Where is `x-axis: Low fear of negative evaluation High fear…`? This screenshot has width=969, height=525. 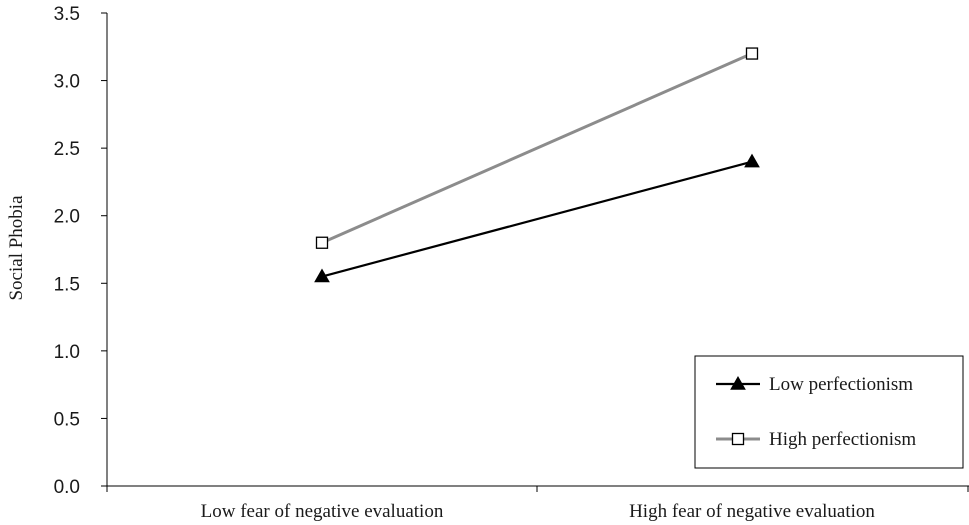
x-axis: Low fear of negative evaluation High fear… is located at coordinates (537, 503).